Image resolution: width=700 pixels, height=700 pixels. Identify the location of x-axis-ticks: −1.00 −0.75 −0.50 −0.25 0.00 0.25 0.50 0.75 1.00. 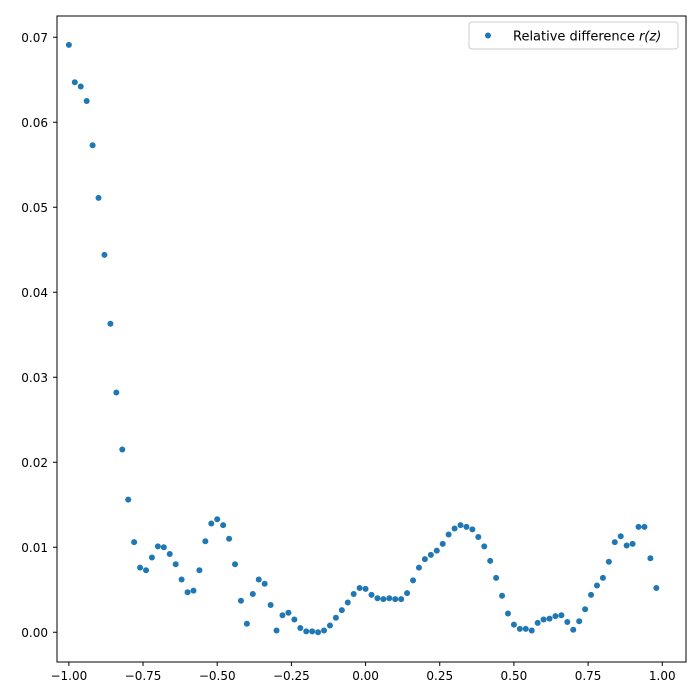
(363, 672).